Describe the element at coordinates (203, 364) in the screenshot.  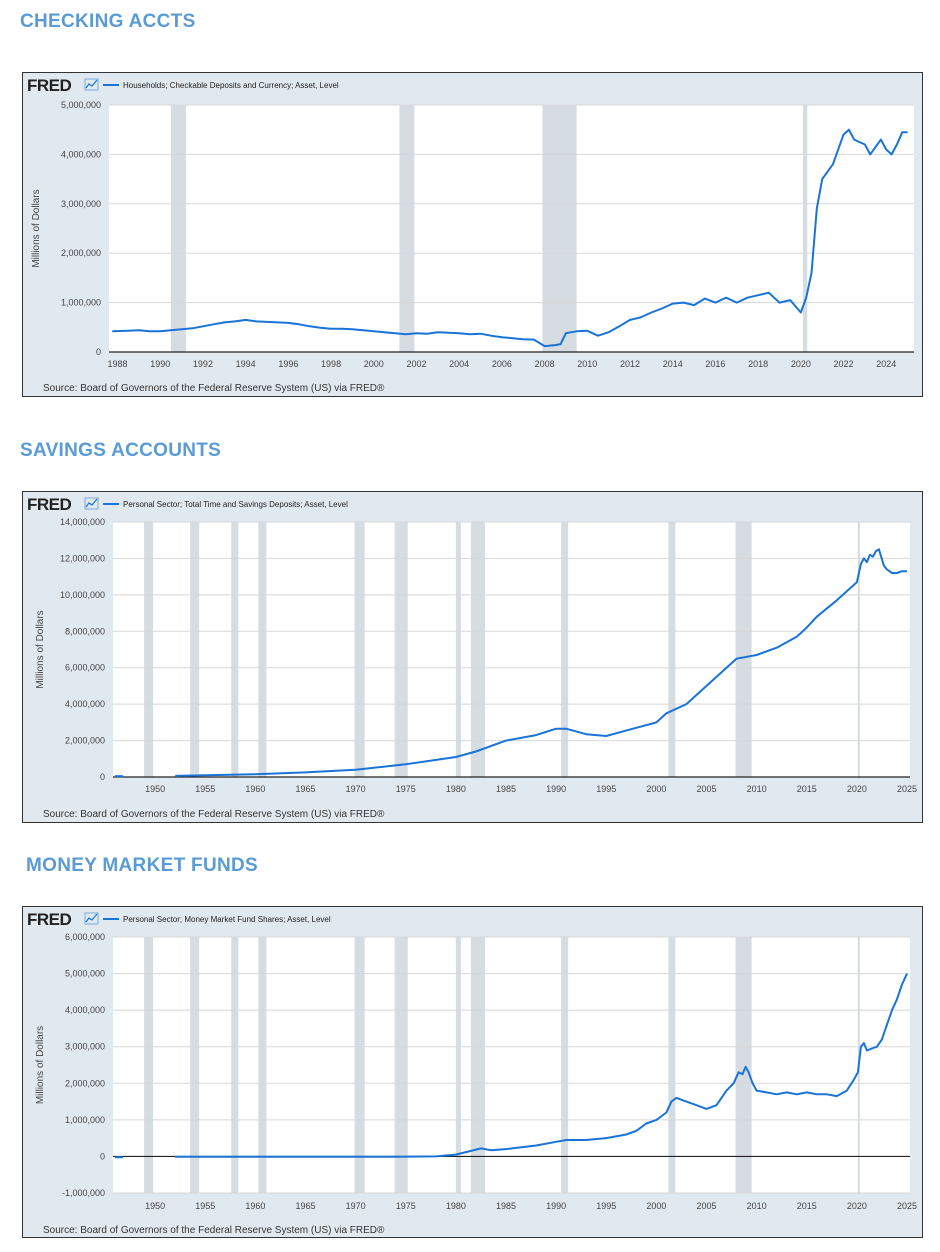
I see `x-tick-label: 1992` at that location.